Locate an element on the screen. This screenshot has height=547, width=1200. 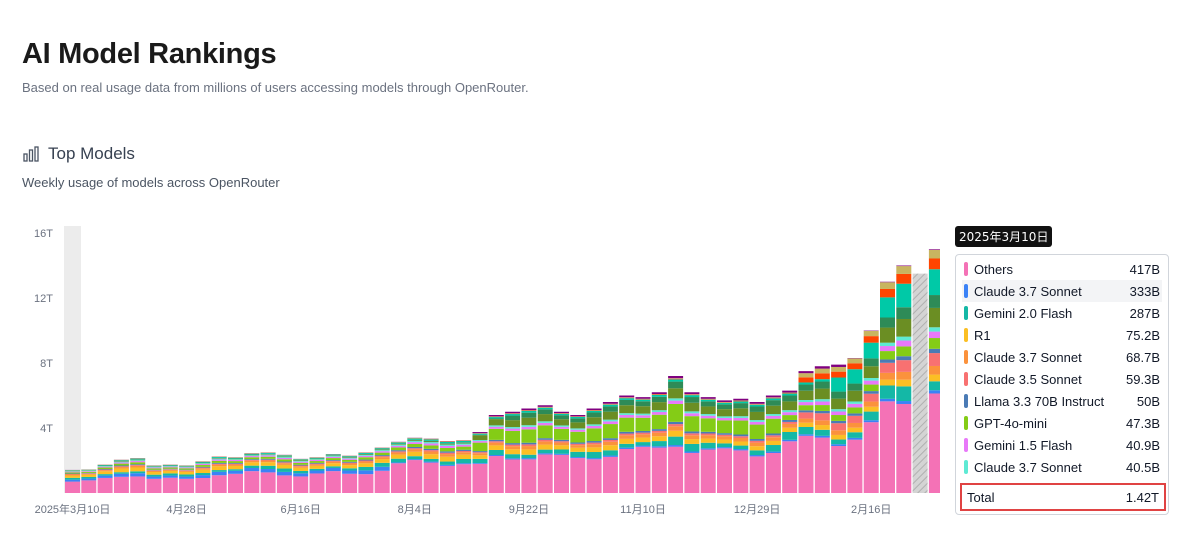
legend-item: Llama 3.3 70B Instruct 50B is located at coordinates (1062, 401).